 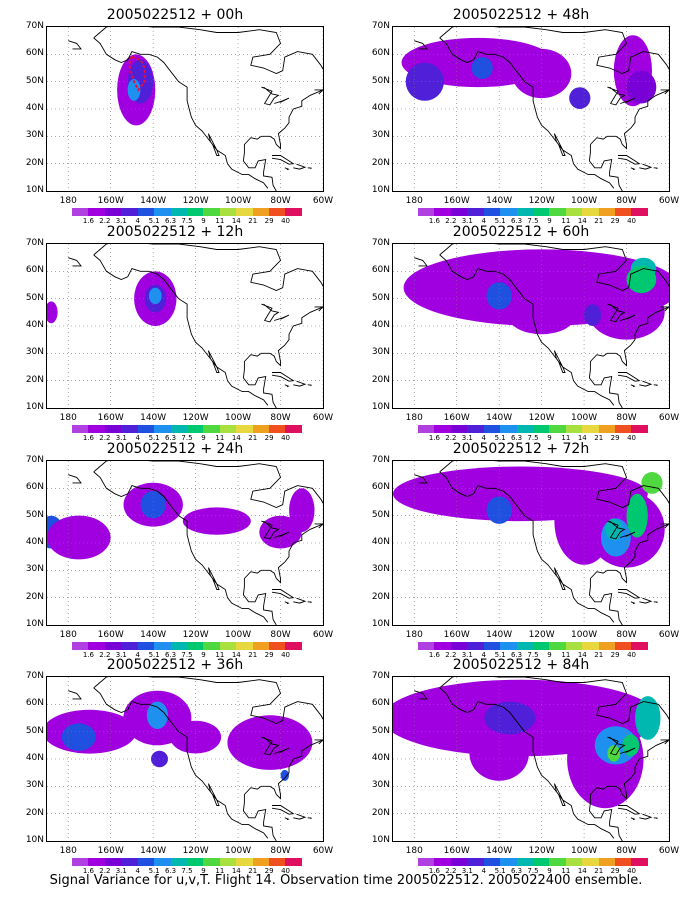 What do you see at coordinates (88, 655) in the screenshot?
I see `colorbar-label: 1.6` at bounding box center [88, 655].